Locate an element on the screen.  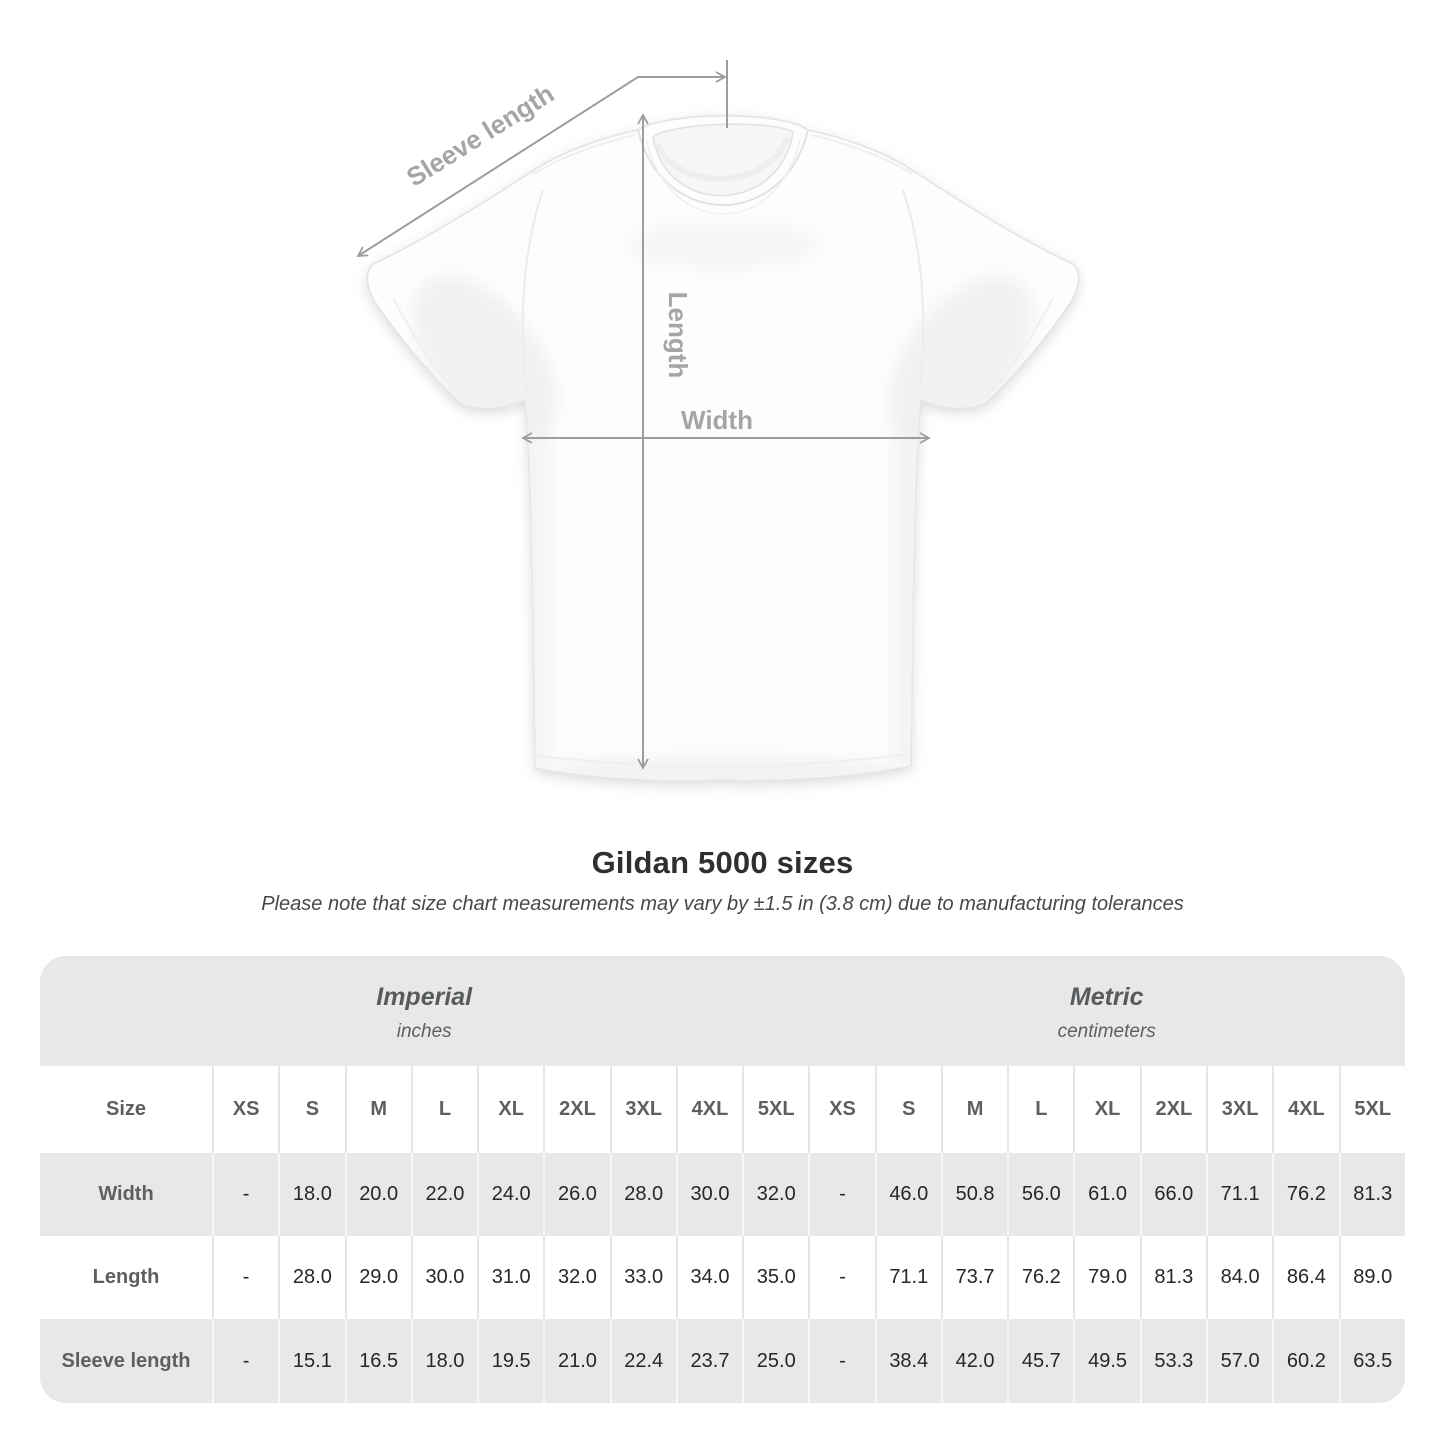
value-cell: 45.7 is located at coordinates (1040, 1361).